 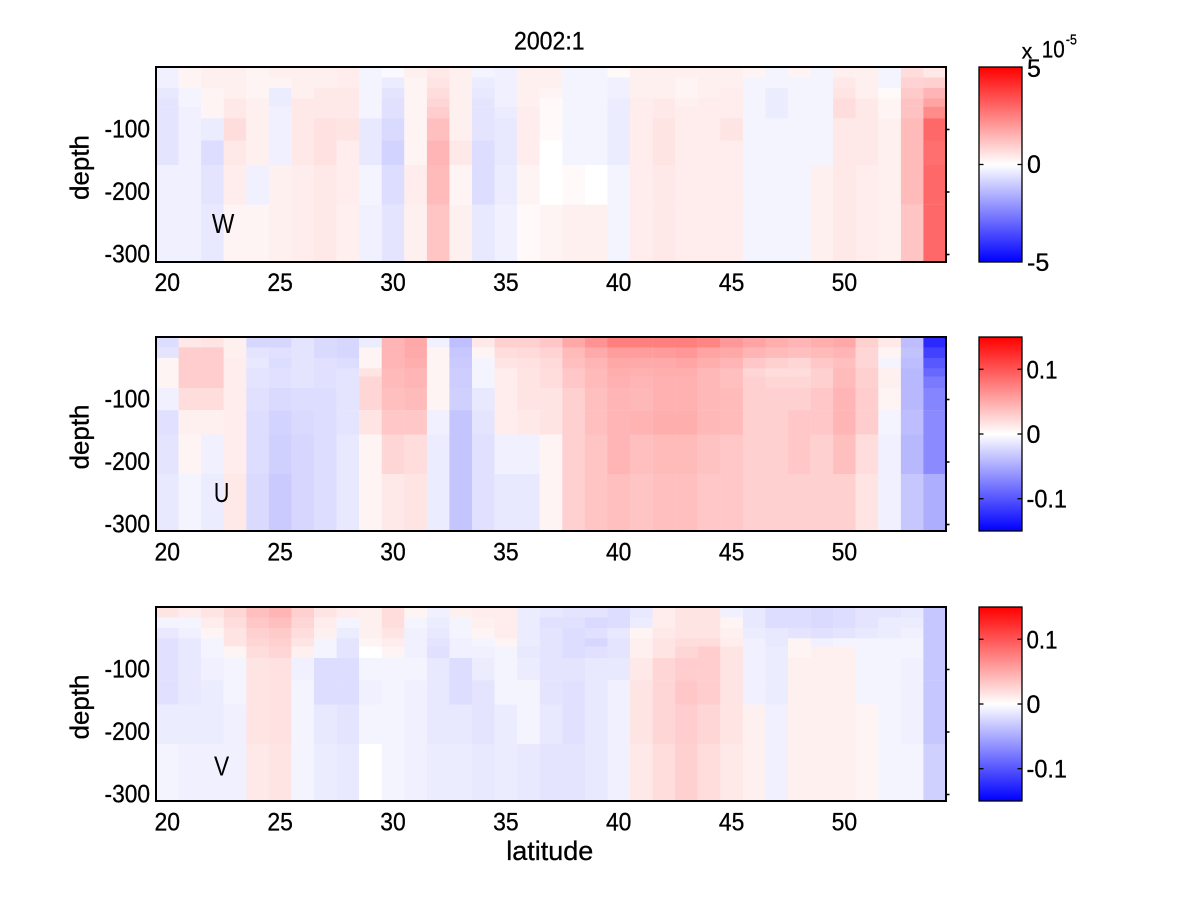 What do you see at coordinates (1027, 51) in the screenshot?
I see `svg-text: x` at bounding box center [1027, 51].